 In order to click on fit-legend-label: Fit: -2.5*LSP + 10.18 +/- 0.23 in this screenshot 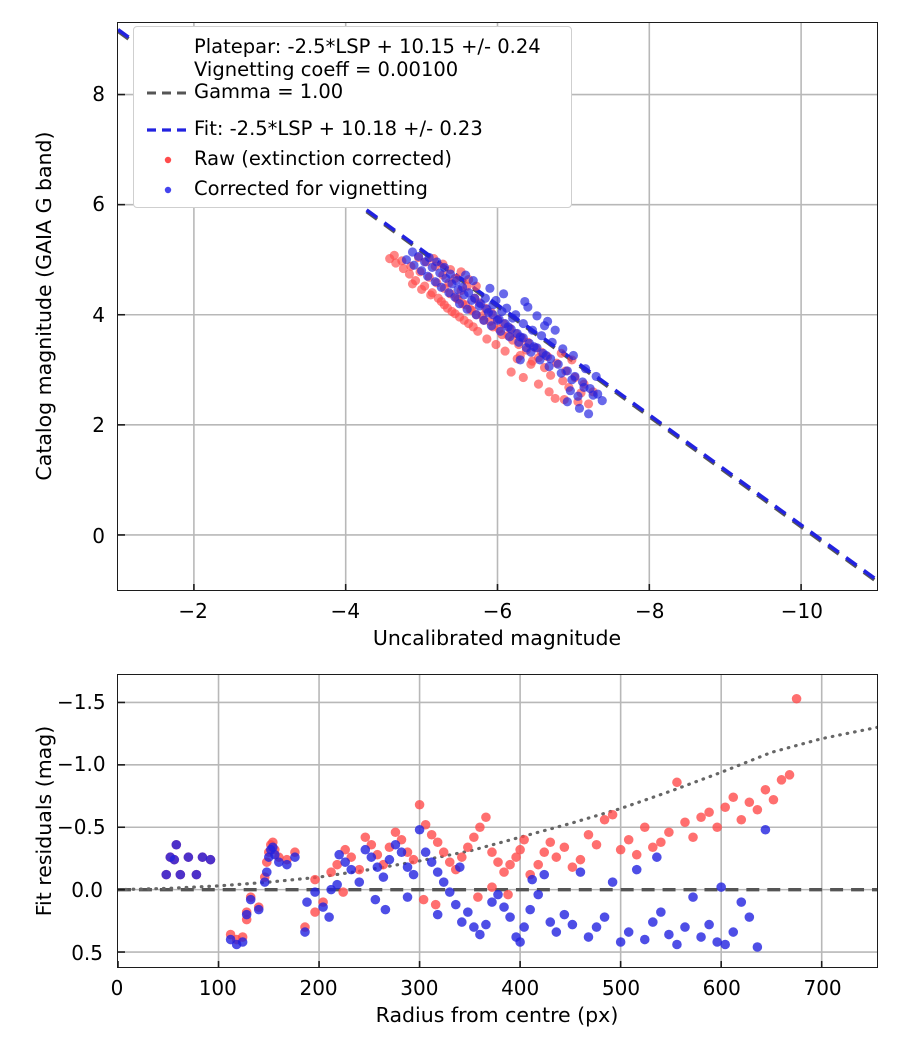, I will do `click(338, 128)`.